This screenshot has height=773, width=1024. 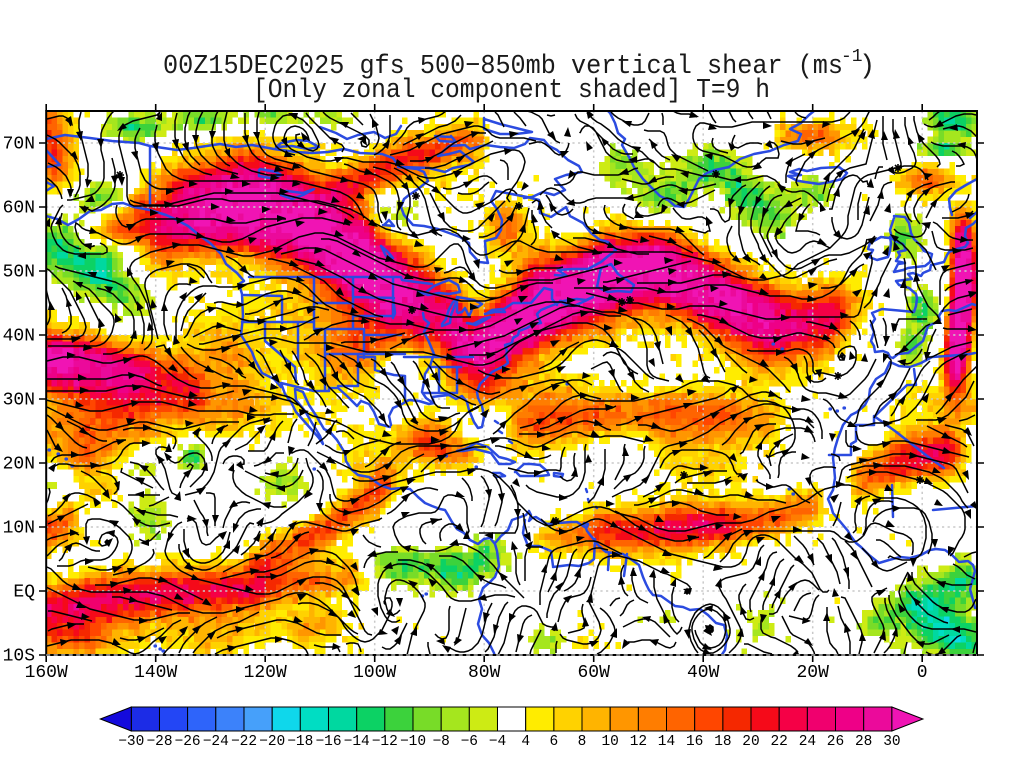 What do you see at coordinates (807, 742) in the screenshot?
I see `svg-text: 24` at bounding box center [807, 742].